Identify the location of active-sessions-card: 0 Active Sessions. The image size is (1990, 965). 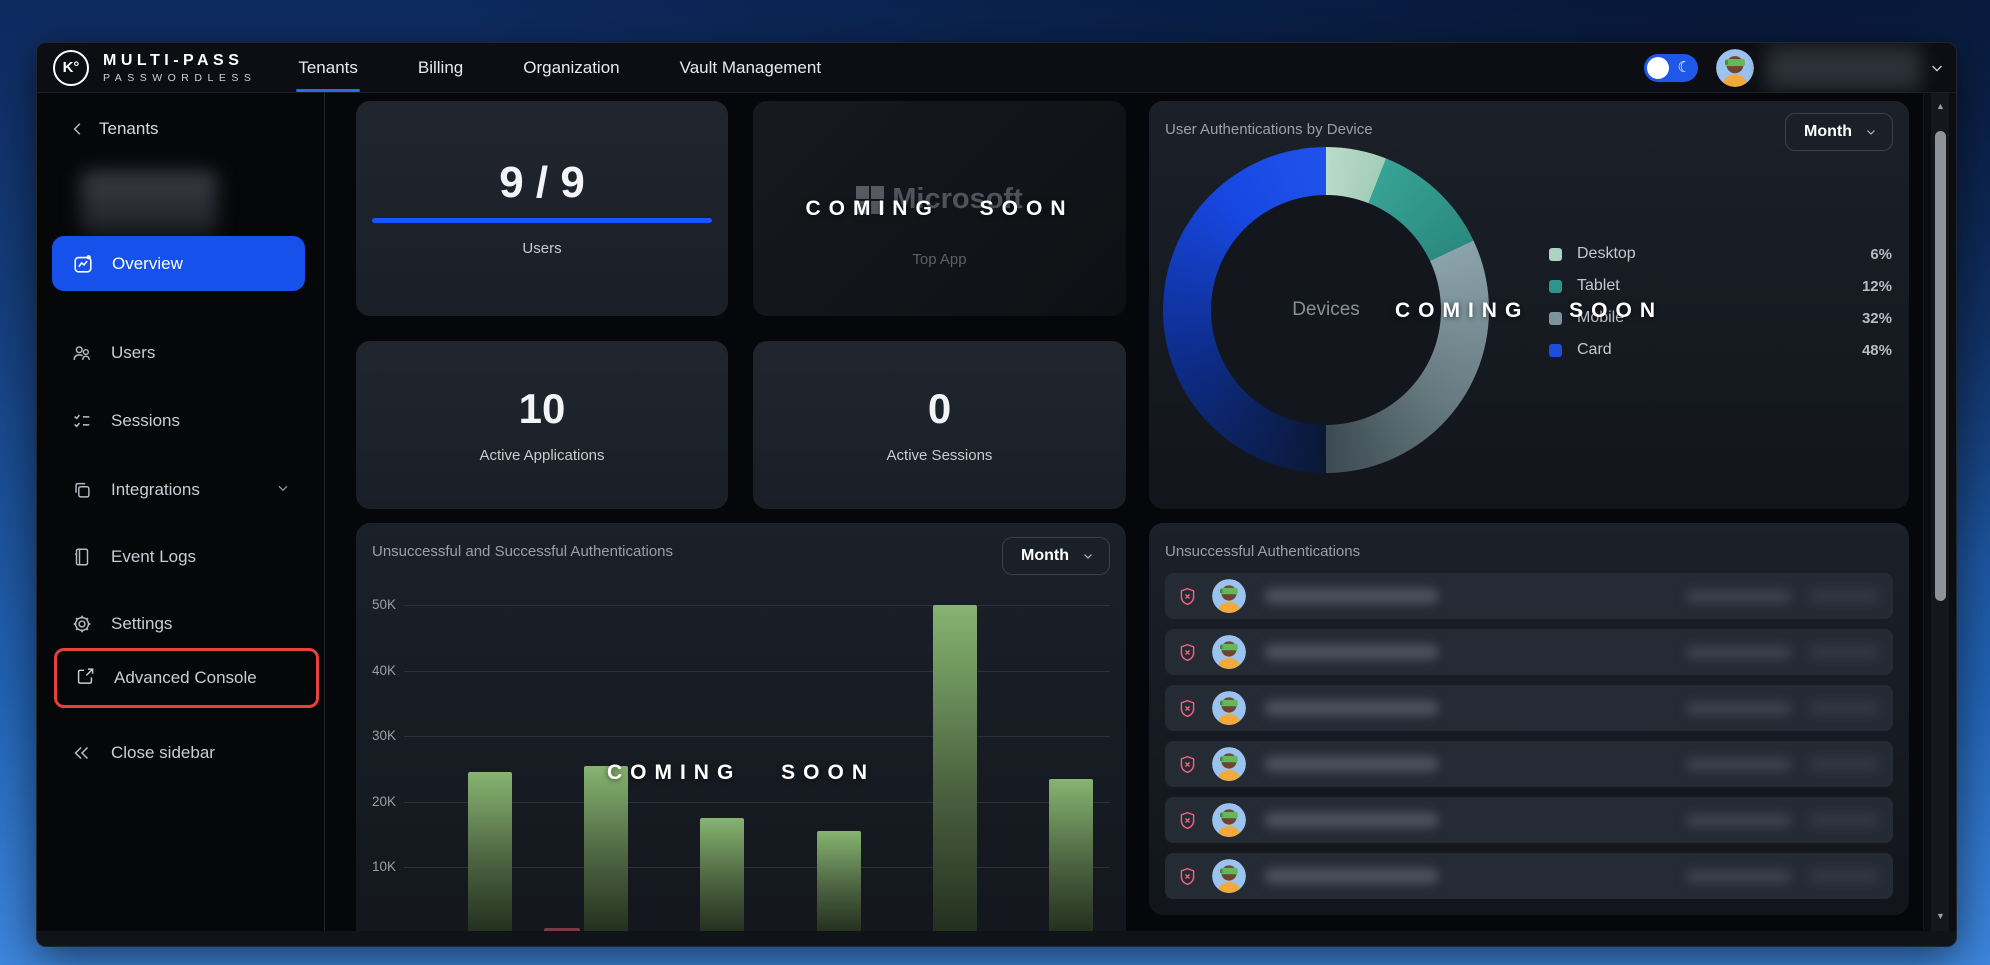
(939, 425).